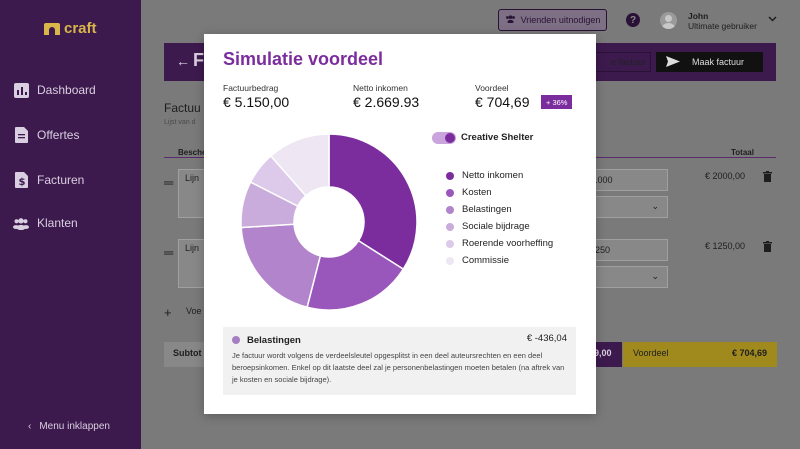 The image size is (800, 449). I want to click on line-amount-input: .000, so click(629, 180).